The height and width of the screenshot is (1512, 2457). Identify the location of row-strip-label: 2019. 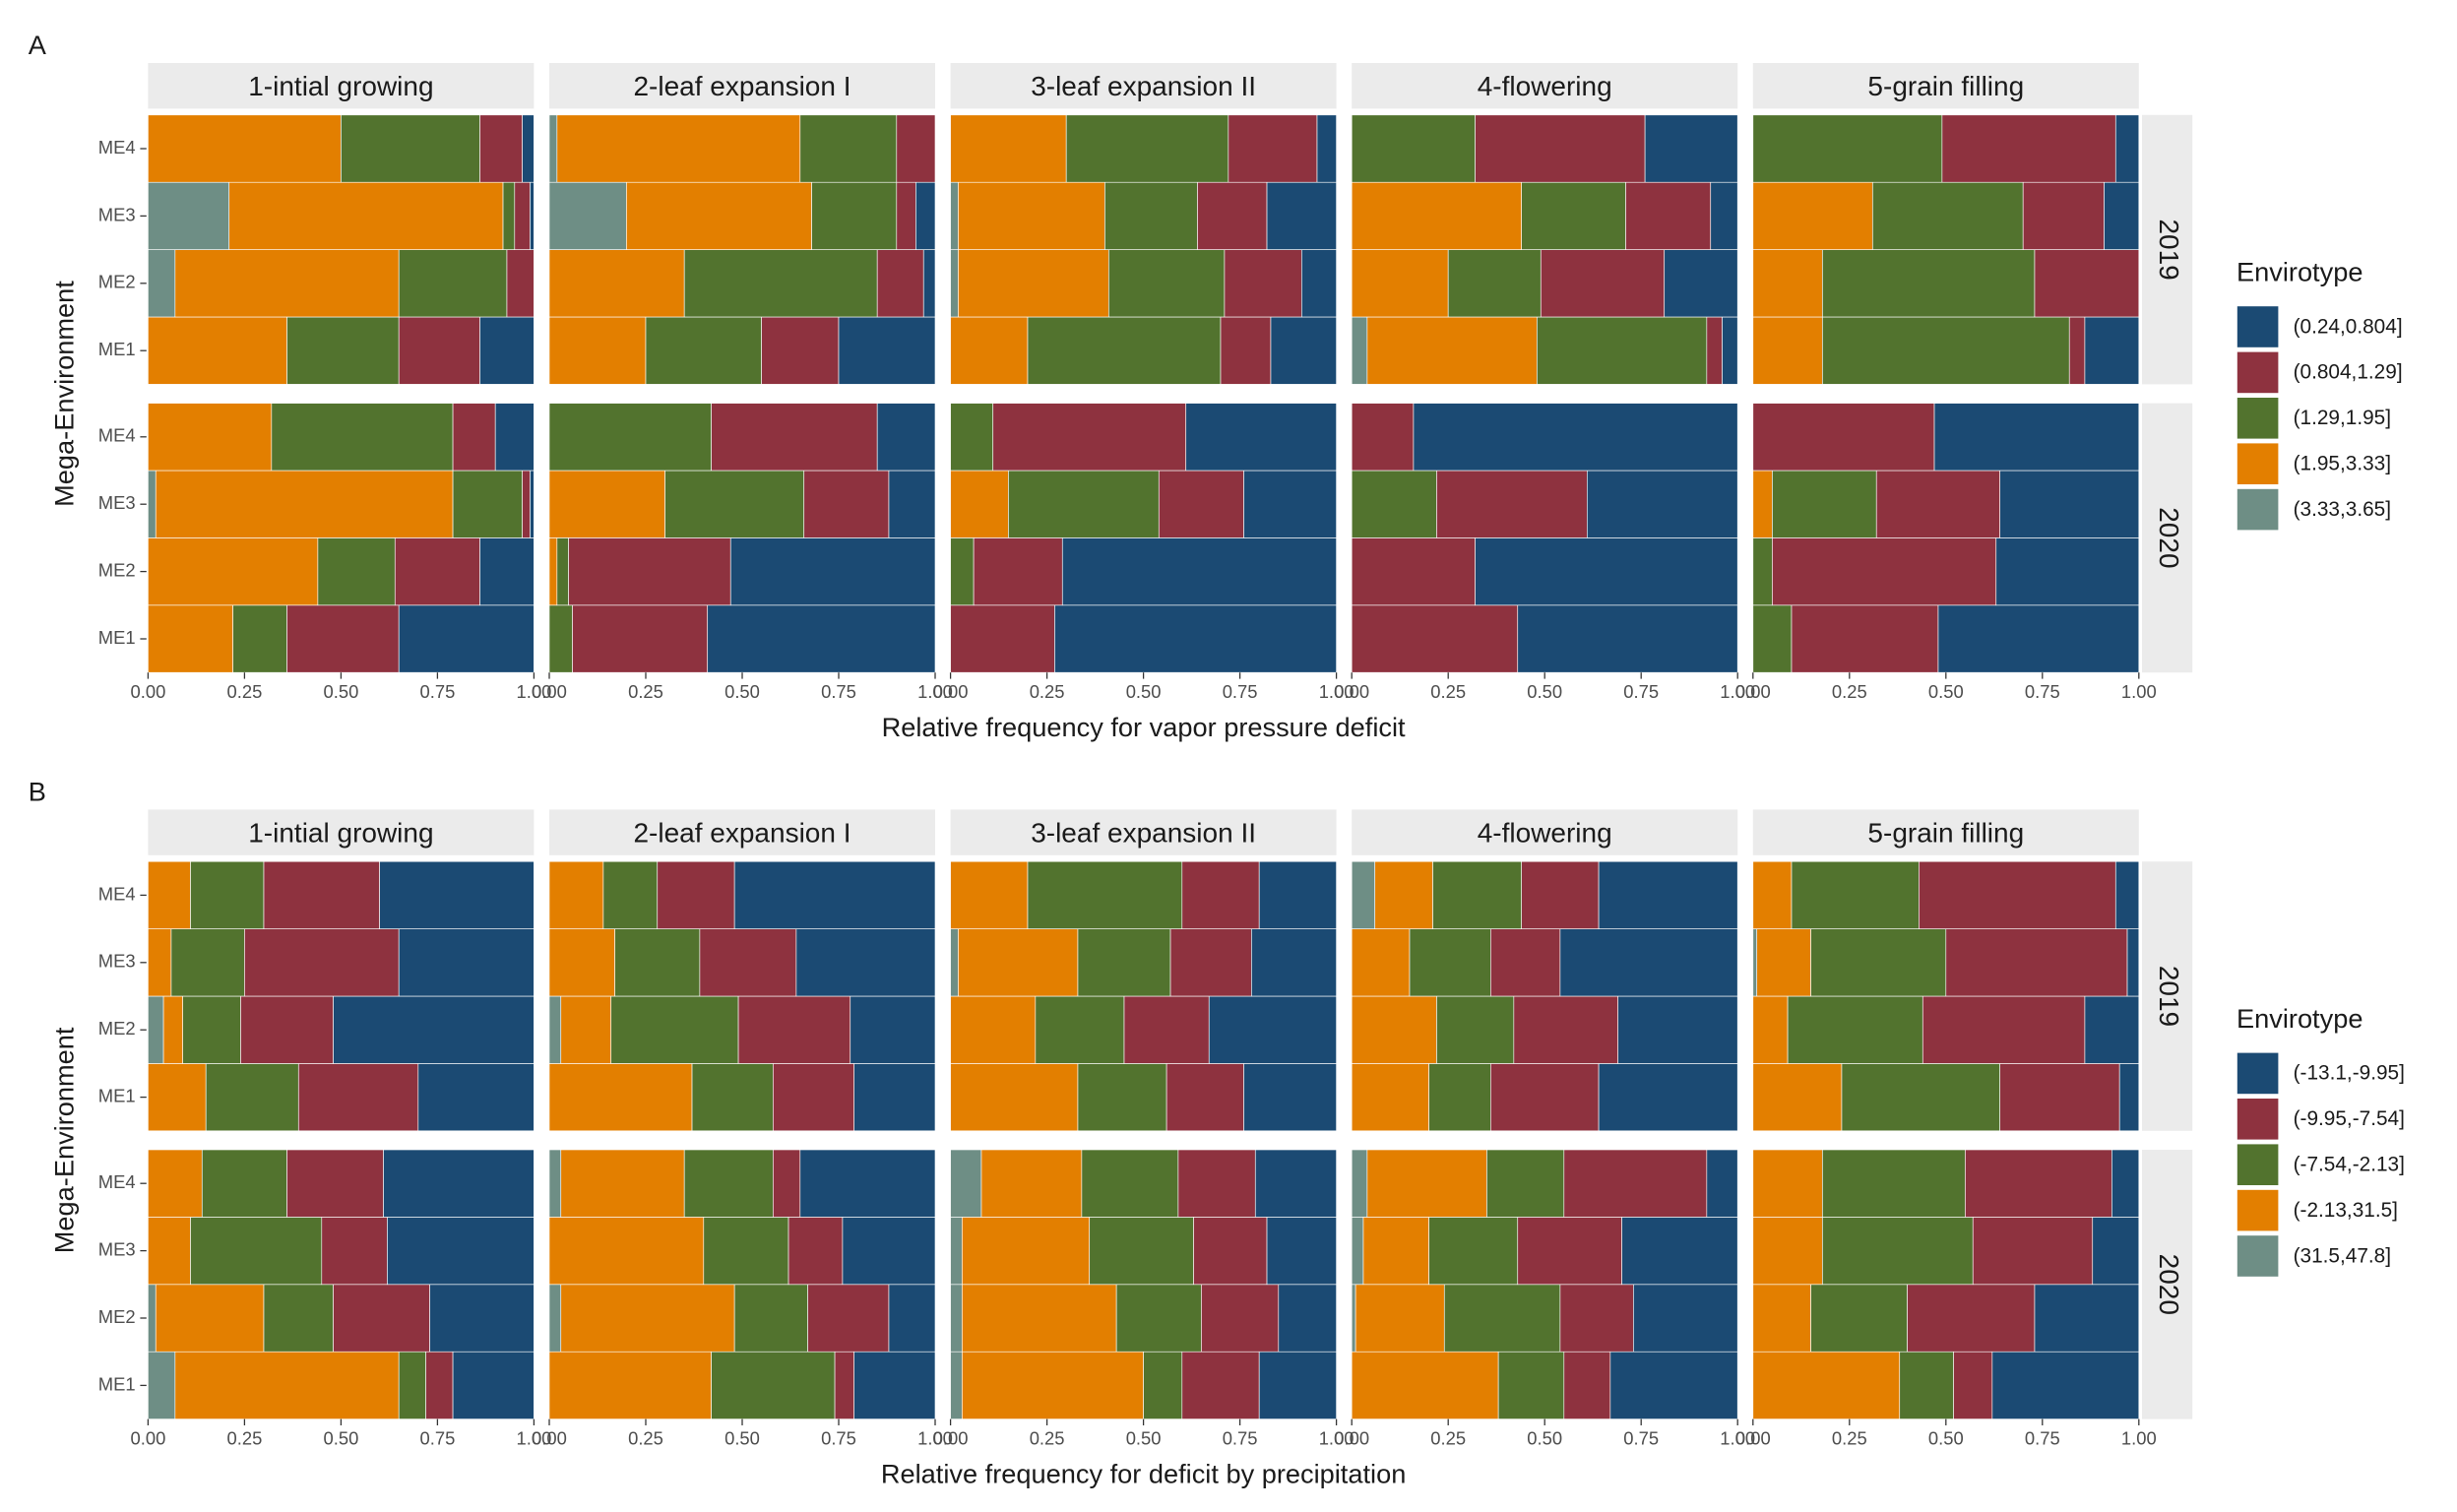
(2169, 249).